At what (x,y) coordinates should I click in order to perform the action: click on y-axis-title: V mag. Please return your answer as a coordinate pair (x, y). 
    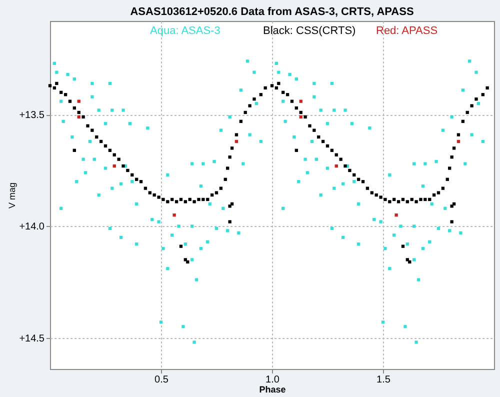
    Looking at the image, I should click on (12, 195).